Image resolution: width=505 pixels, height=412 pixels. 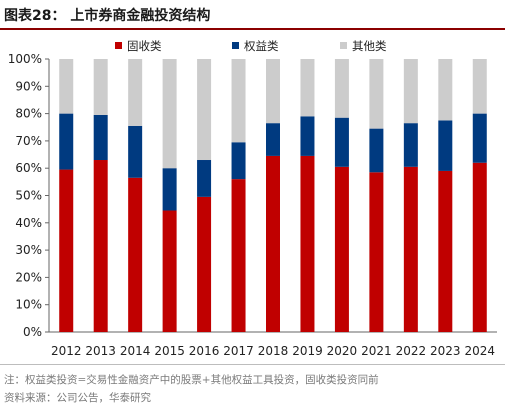 What do you see at coordinates (32, 332) in the screenshot?
I see `y-tick-label: 0%` at bounding box center [32, 332].